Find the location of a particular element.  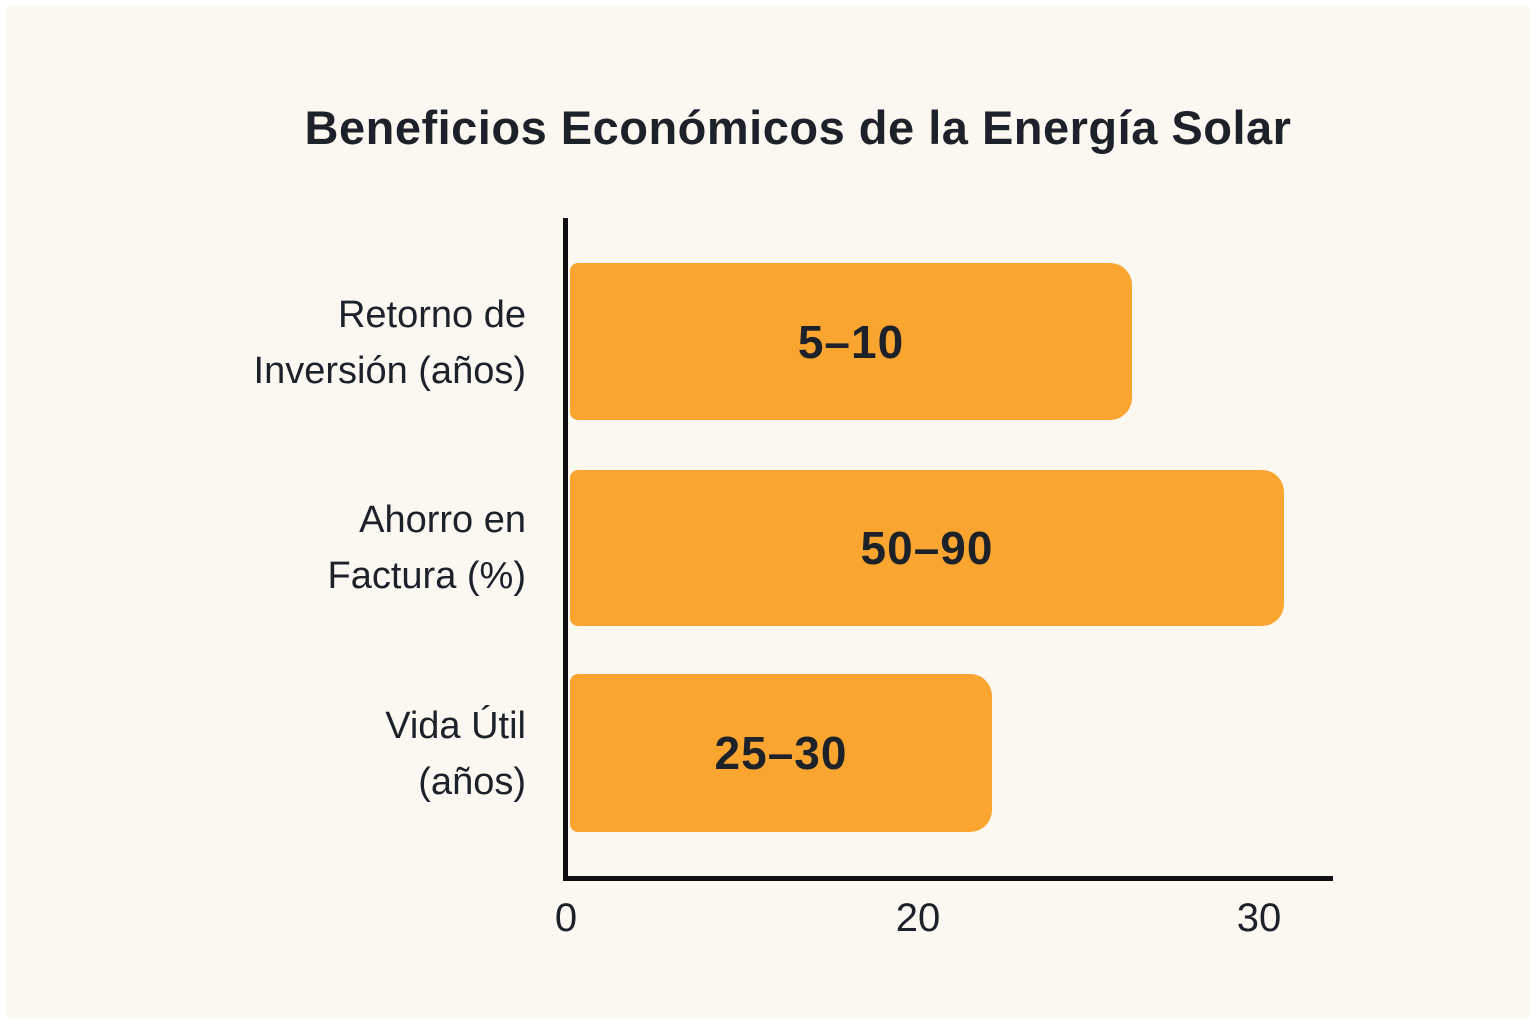

bar-vida-util: 25–30 is located at coordinates (781, 753).